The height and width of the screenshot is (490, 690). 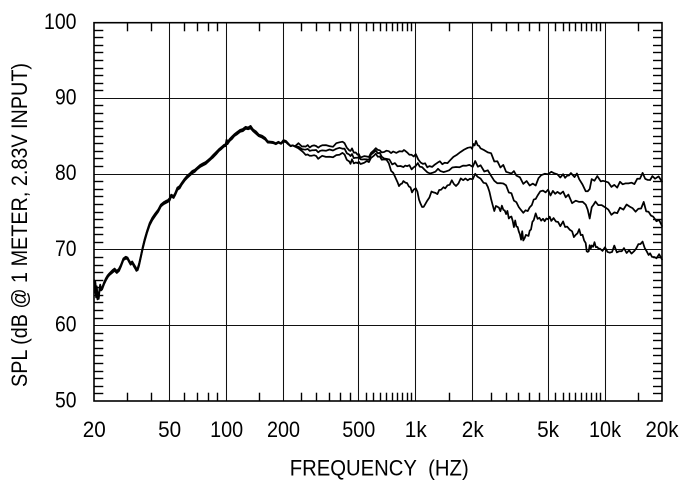 I want to click on svg-text: 200, so click(x=283, y=429).